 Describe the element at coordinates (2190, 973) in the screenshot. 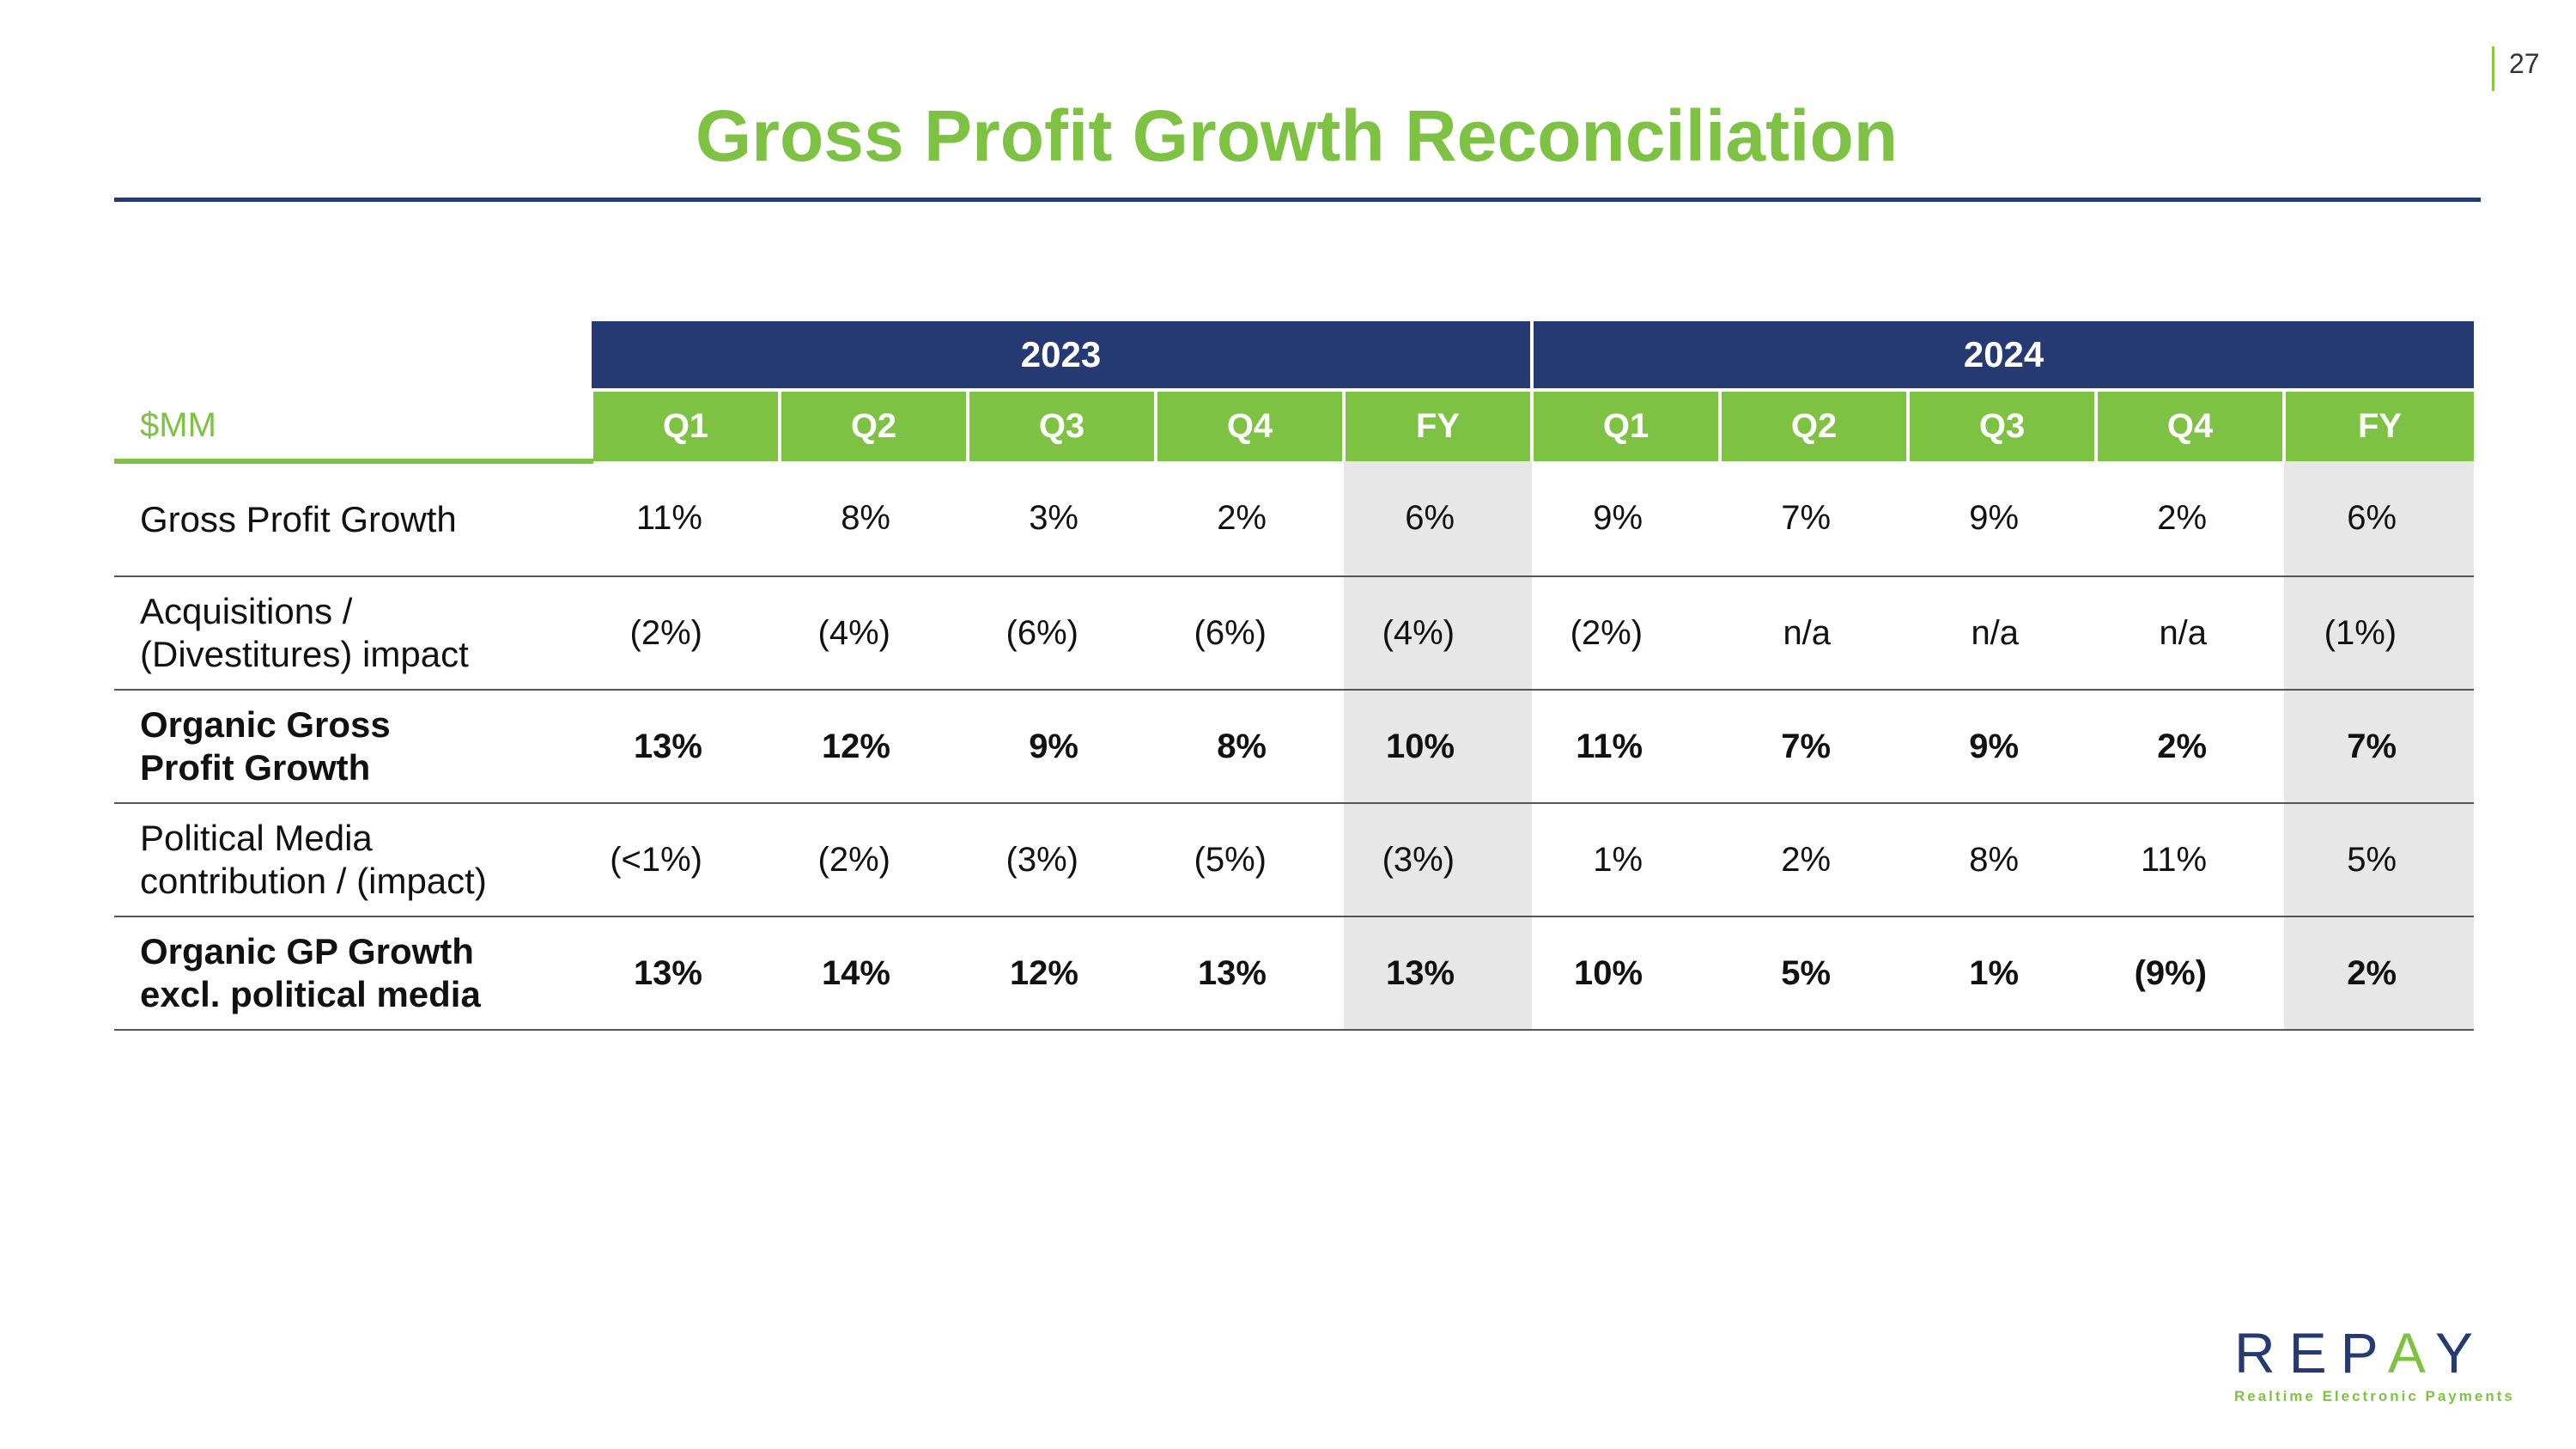

I see `table-cell: (9%)` at that location.